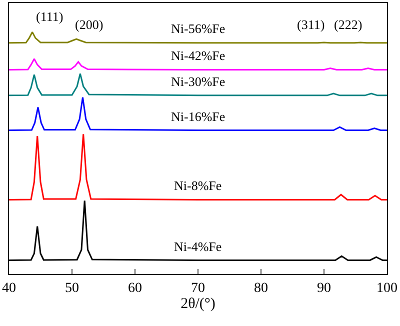  I want to click on series-label: Ni-56%Fe, so click(198, 28).